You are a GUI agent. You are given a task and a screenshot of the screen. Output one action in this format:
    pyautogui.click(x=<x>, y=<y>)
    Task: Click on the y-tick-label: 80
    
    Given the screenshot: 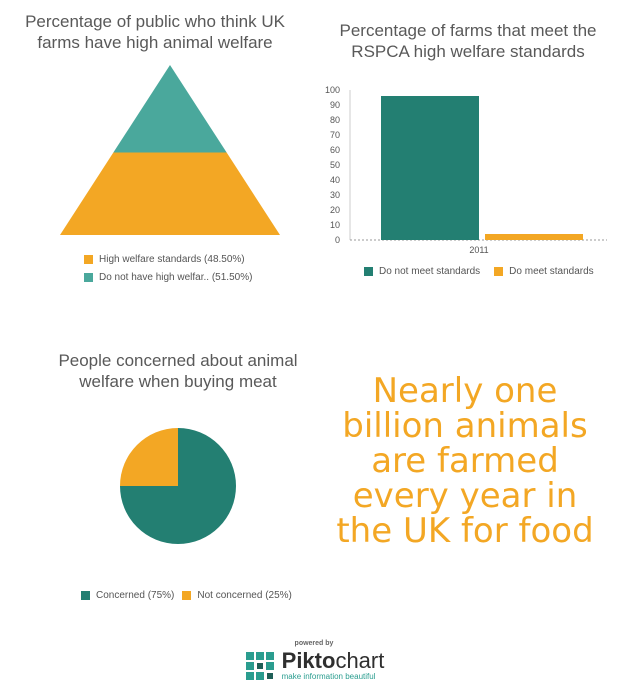 What is the action you would take?
    pyautogui.click(x=335, y=120)
    